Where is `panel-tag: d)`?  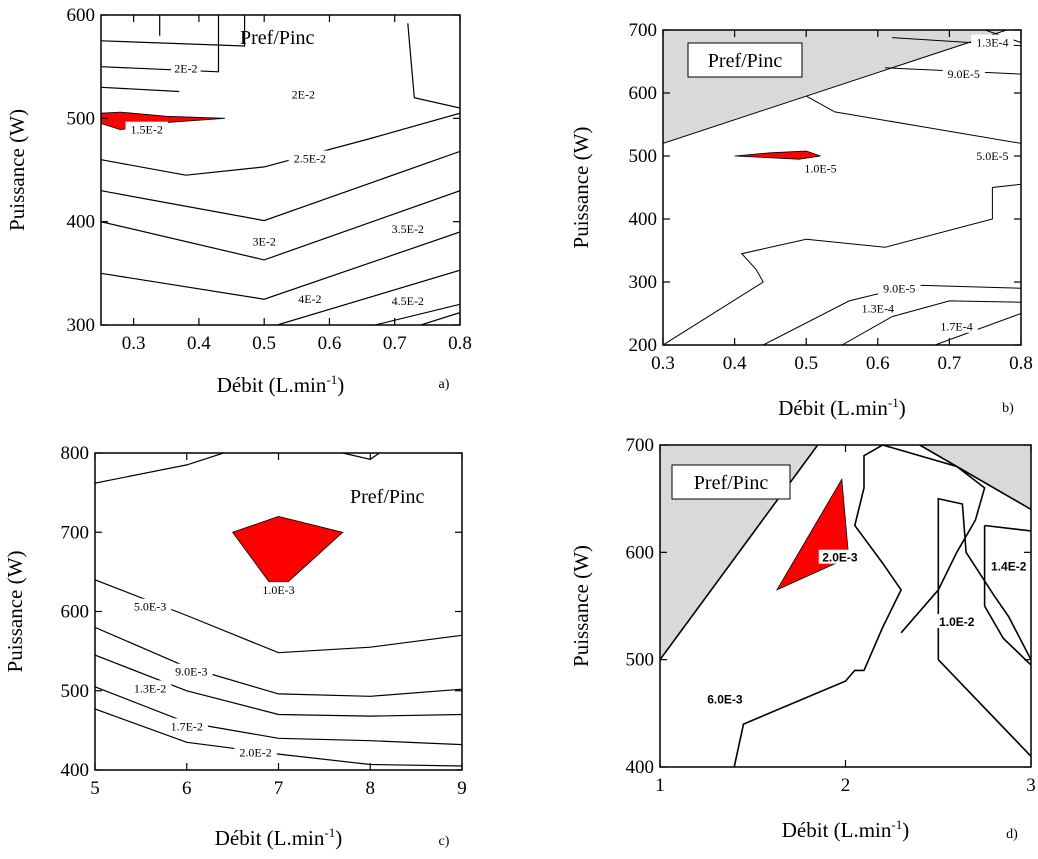
panel-tag: d) is located at coordinates (1012, 834).